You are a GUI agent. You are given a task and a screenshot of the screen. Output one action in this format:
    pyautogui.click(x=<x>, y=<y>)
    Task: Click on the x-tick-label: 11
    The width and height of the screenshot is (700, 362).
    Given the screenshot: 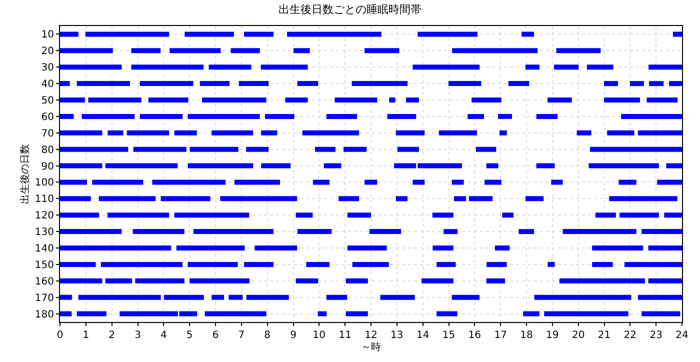 What is the action you would take?
    pyautogui.click(x=345, y=335)
    